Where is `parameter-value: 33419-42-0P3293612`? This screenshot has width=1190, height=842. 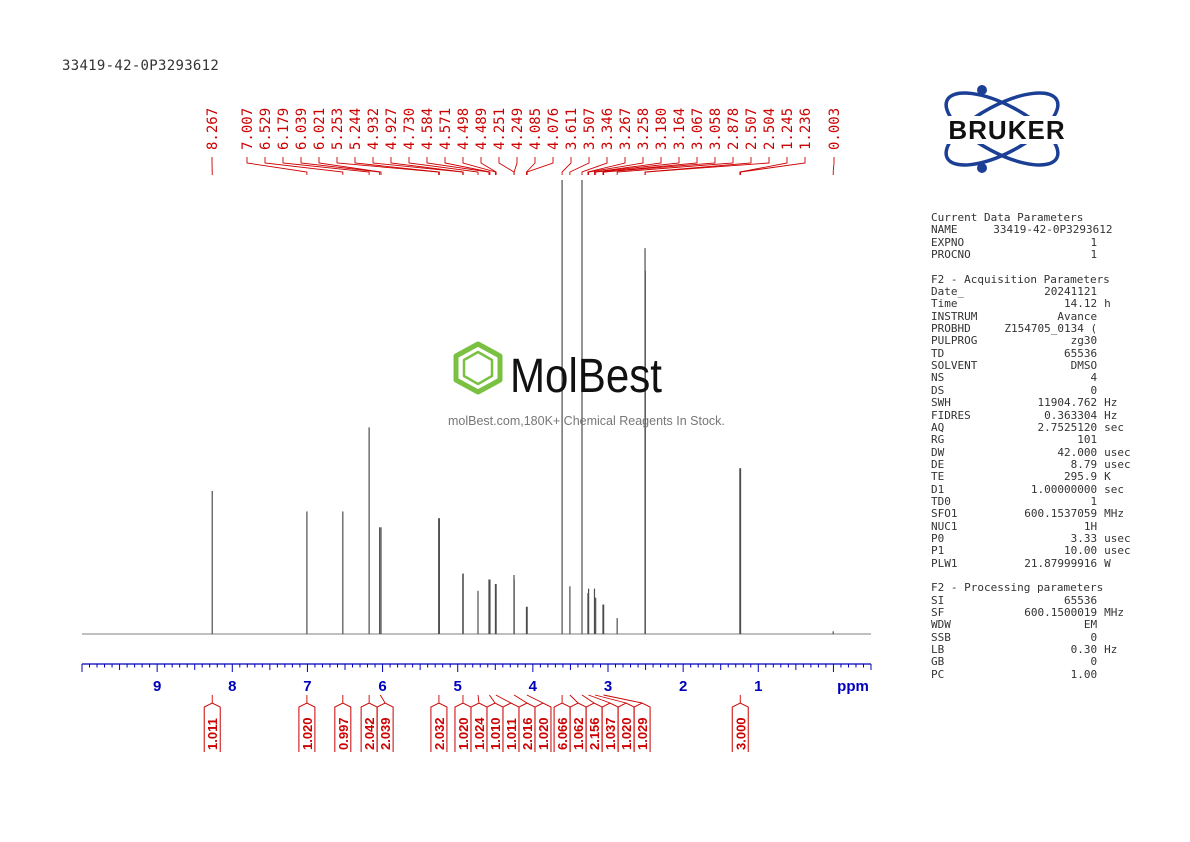
parameter-value: 33419-42-0P3293612 is located at coordinates (1053, 230).